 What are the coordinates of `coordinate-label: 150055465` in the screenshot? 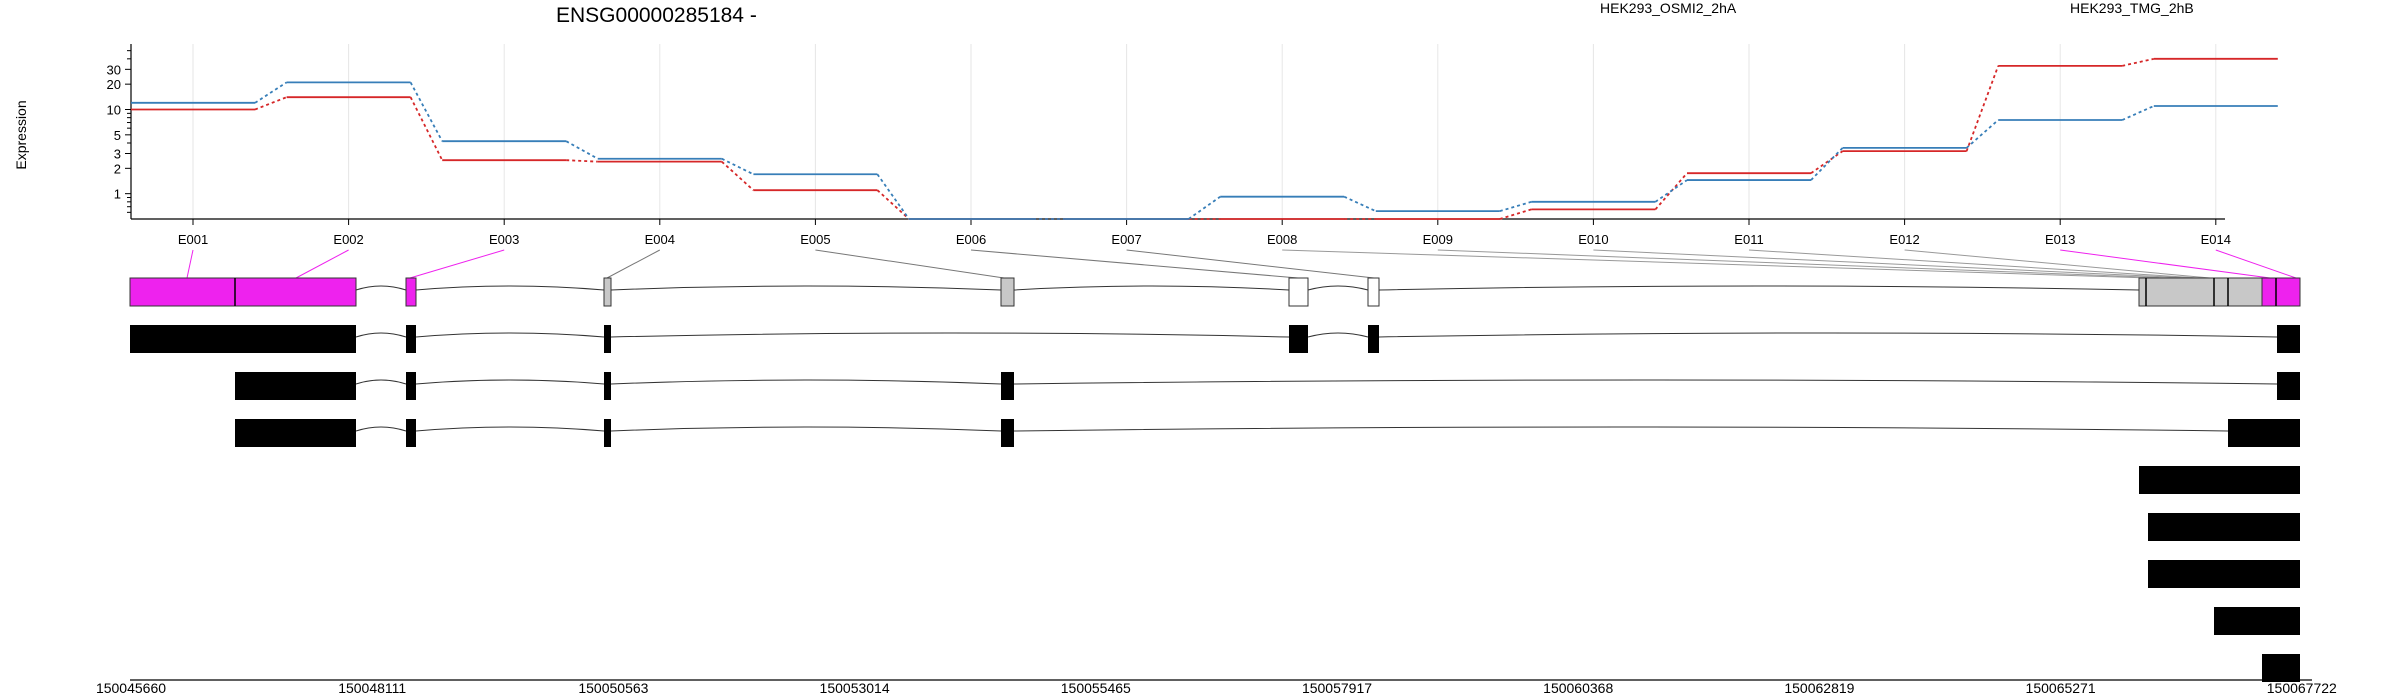 It's located at (1096, 688).